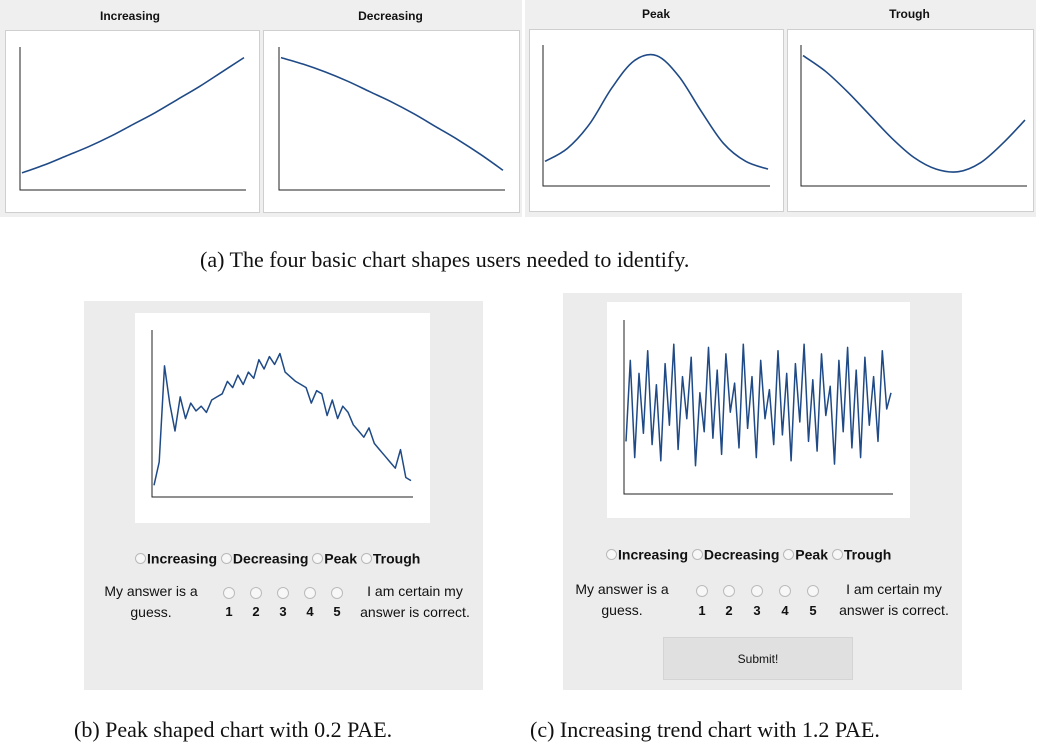 This screenshot has height=753, width=1049. I want to click on scale-radio-2-c, so click(729, 591).